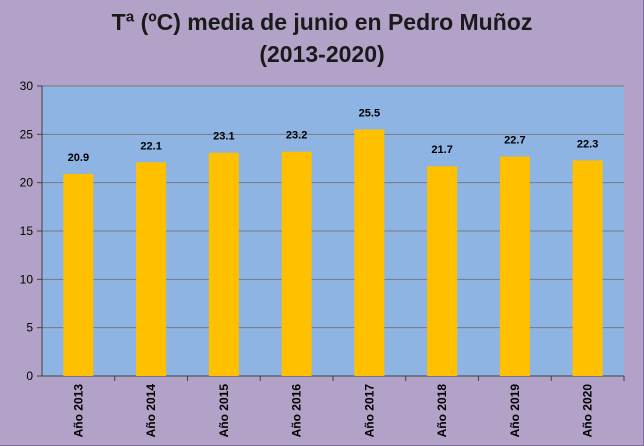  What do you see at coordinates (27, 86) in the screenshot?
I see `y-tick-label: 30` at bounding box center [27, 86].